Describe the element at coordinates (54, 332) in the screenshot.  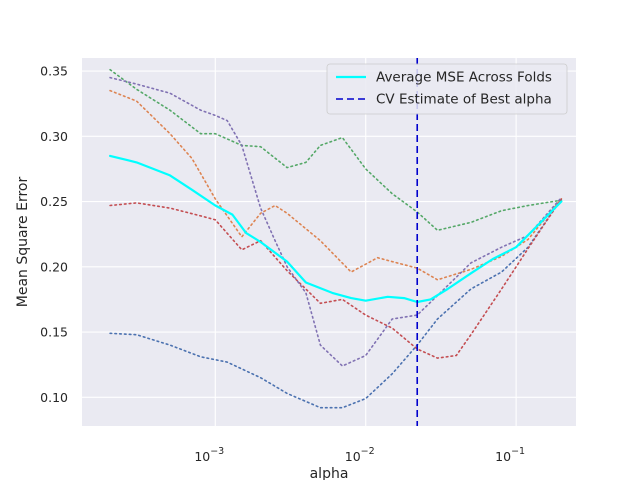
I see `y-tick-label: 0.15` at that location.